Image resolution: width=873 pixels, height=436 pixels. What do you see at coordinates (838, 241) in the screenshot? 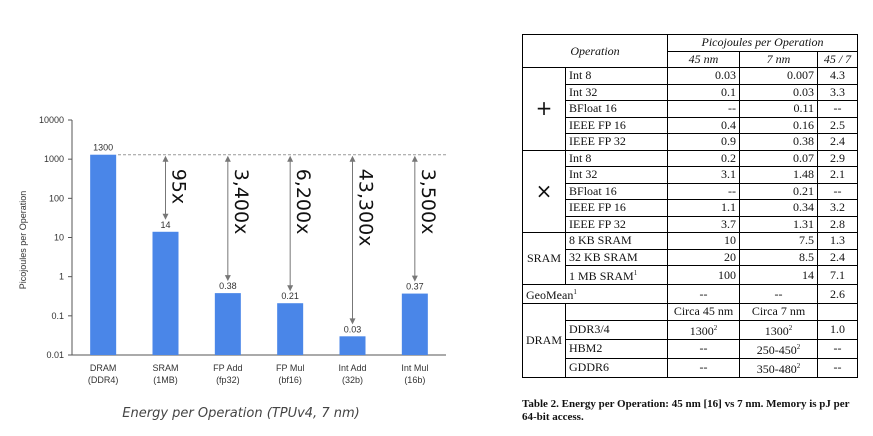
I see `value-ratio: 1.3` at bounding box center [838, 241].